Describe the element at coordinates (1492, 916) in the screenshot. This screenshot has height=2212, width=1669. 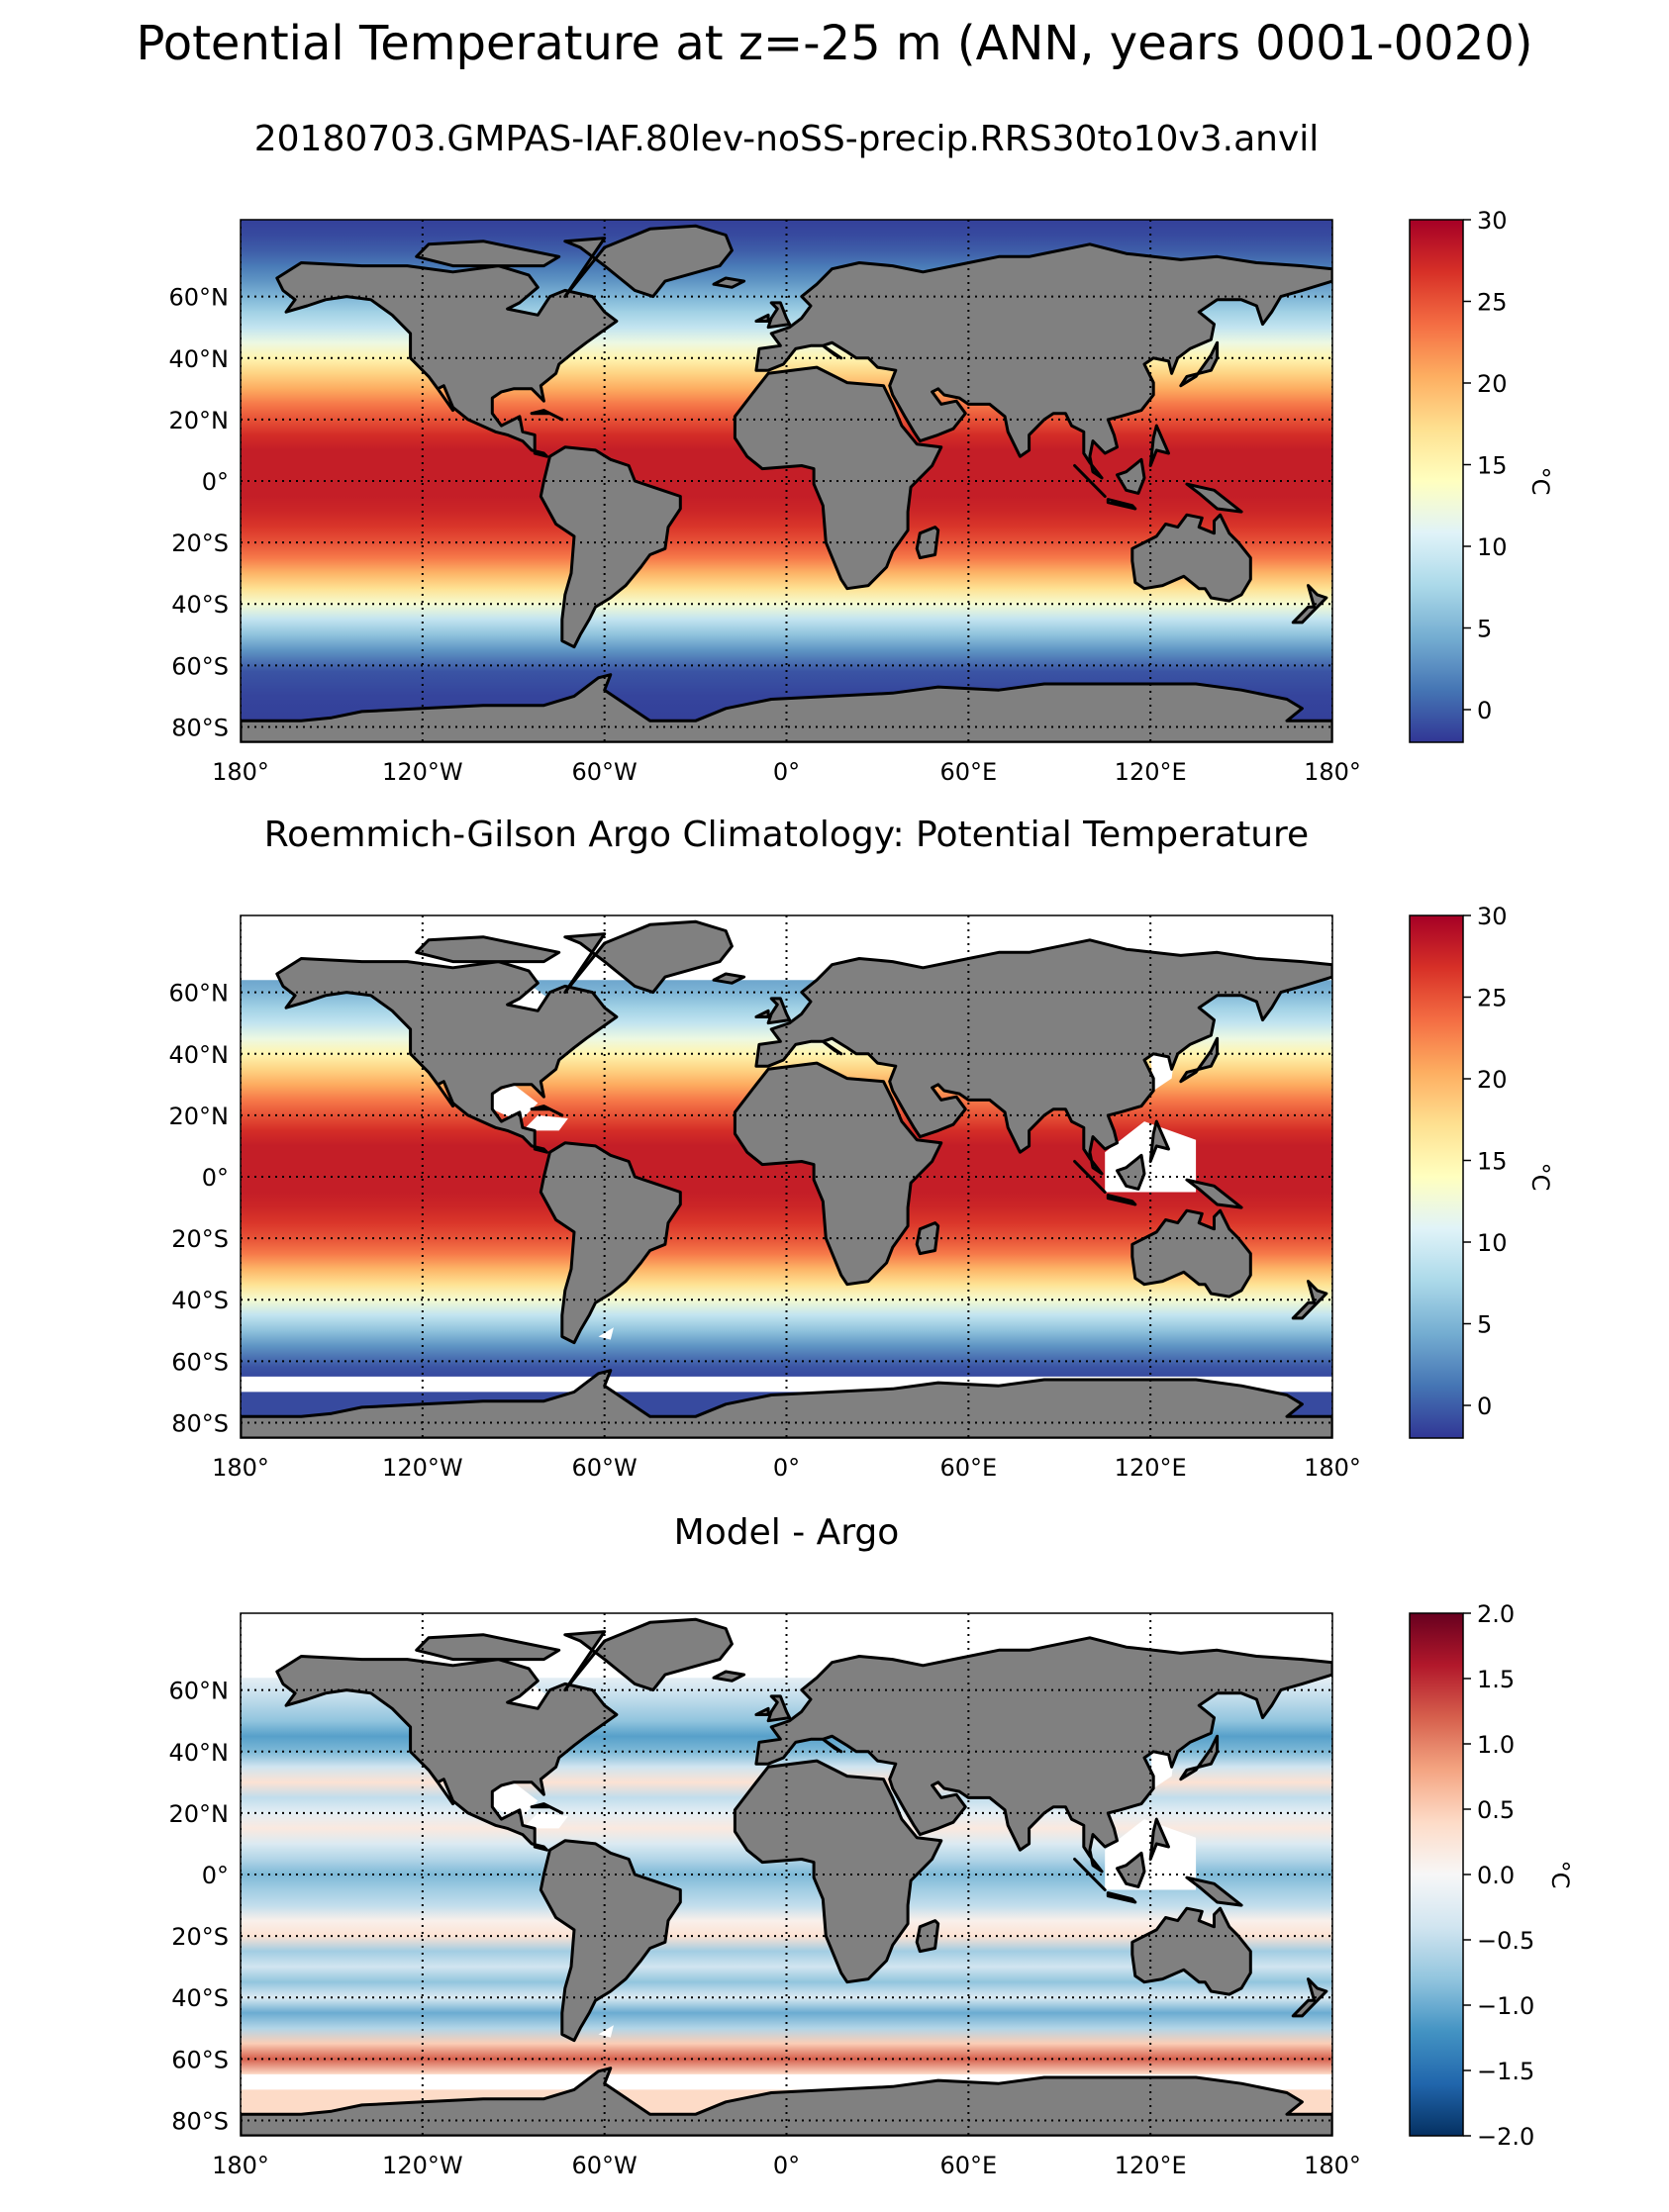
I see `colorbar-tick-label: 30` at that location.